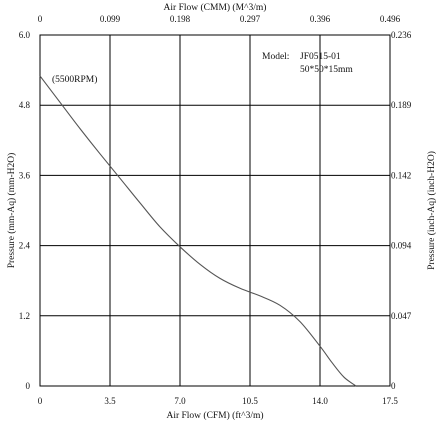 This screenshot has height=426, width=445. I want to click on bottom-axis-title: Air Flow (CFM) (ft^3/m), so click(214, 415).